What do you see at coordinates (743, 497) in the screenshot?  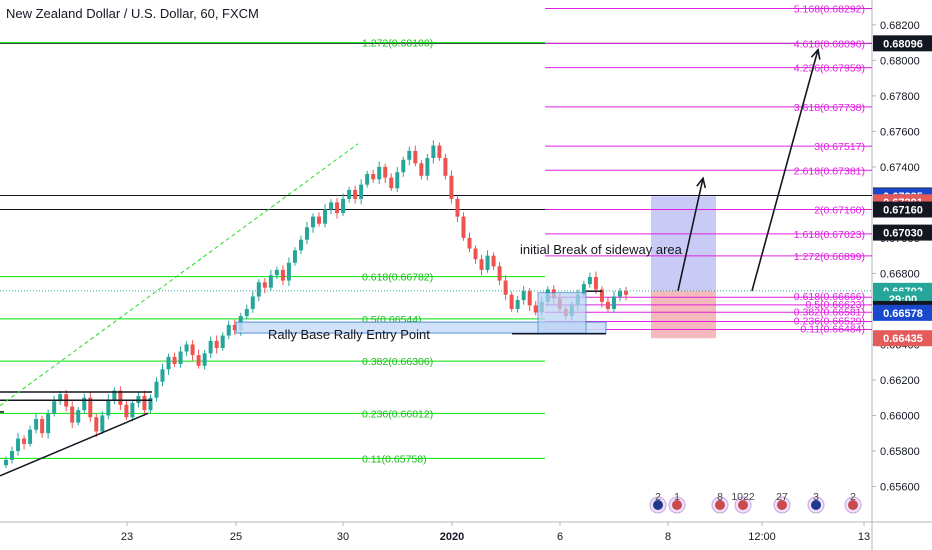 I see `event-count-label: 1022` at bounding box center [743, 497].